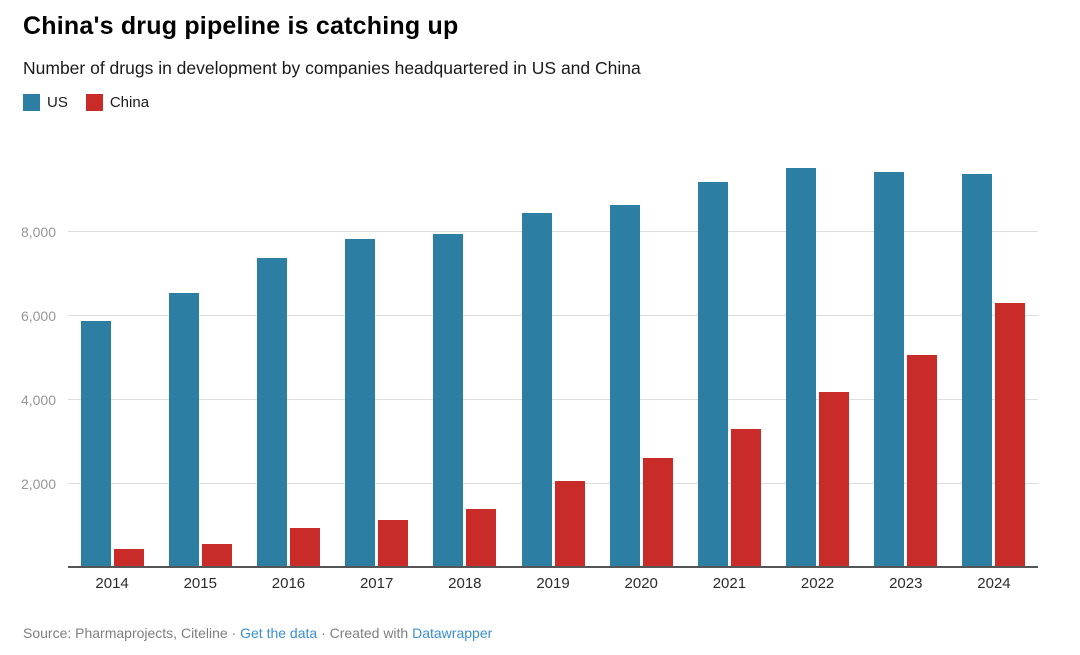 This screenshot has height=655, width=1080. What do you see at coordinates (553, 567) in the screenshot?
I see `x-axis-line` at bounding box center [553, 567].